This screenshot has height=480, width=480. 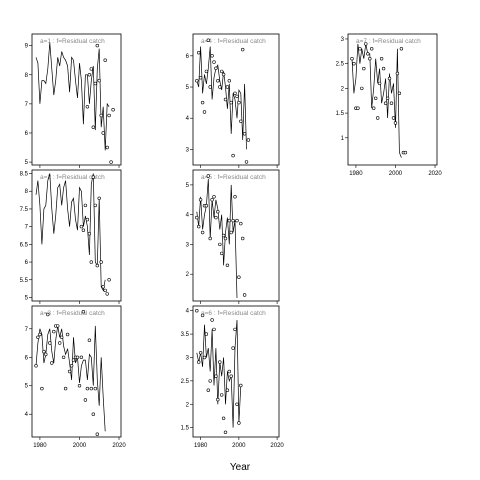 I want to click on panel-3: a=3 : f=Residual catch 4 5 6 7 1980 2000 2020, so click(x=75, y=377).